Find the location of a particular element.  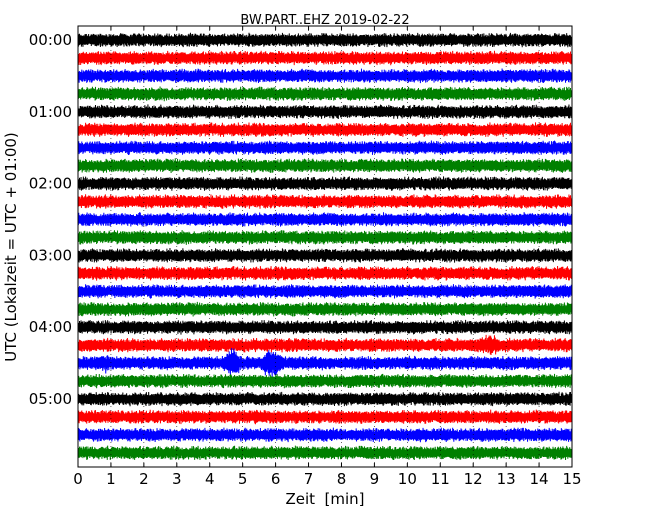

chart-title: BW.PART..EHZ 2019-02-22 is located at coordinates (324, 20).